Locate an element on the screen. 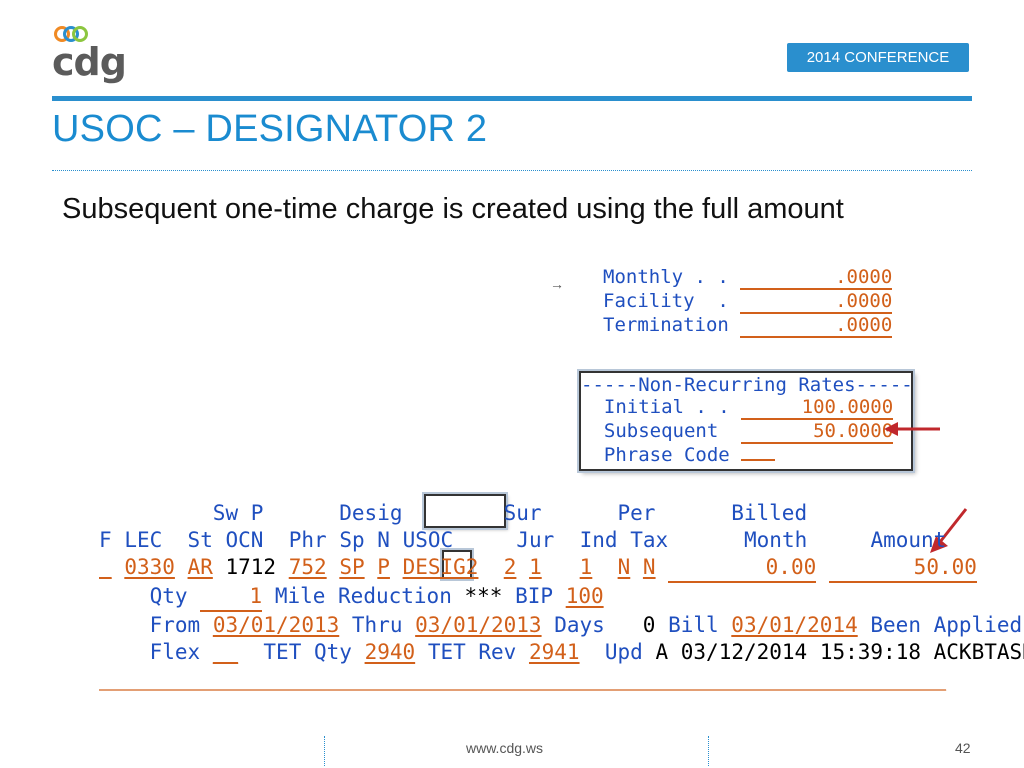 Image resolution: width=1024 pixels, height=768 pixels. rate-row-initial: Initial . . 100.0000 is located at coordinates (748, 408).